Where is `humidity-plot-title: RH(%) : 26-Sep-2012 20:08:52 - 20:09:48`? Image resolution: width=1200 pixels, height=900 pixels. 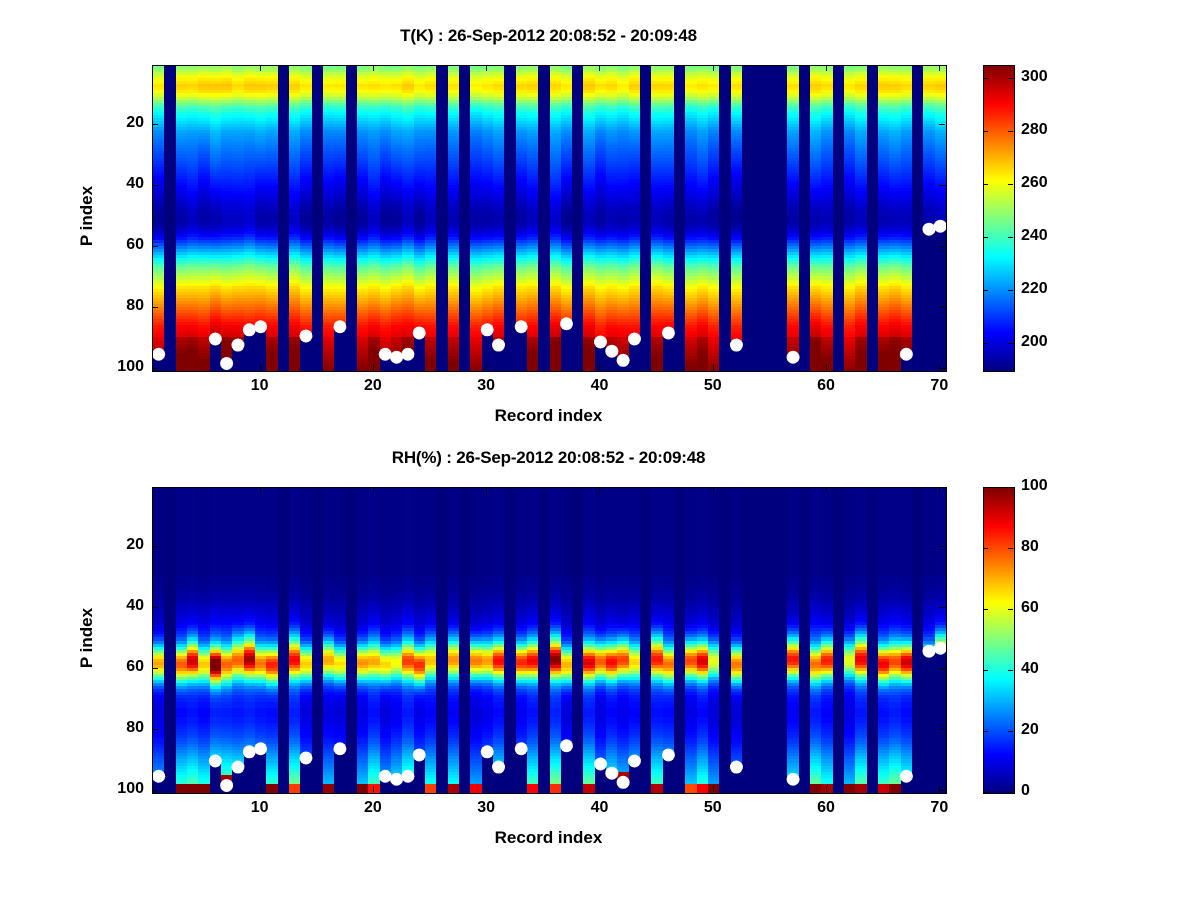 humidity-plot-title: RH(%) : 26-Sep-2012 20:08:52 - 20:09:48 is located at coordinates (548, 457).